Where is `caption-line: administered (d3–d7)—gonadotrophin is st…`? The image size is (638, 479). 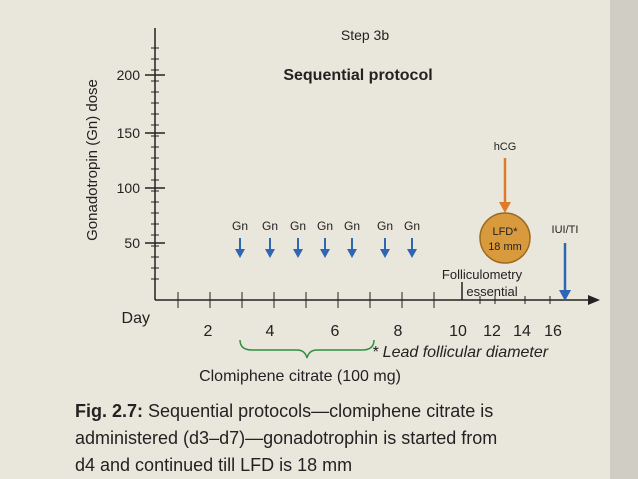 caption-line: administered (d3–d7)—gonadotrophin is st… is located at coordinates (286, 438).